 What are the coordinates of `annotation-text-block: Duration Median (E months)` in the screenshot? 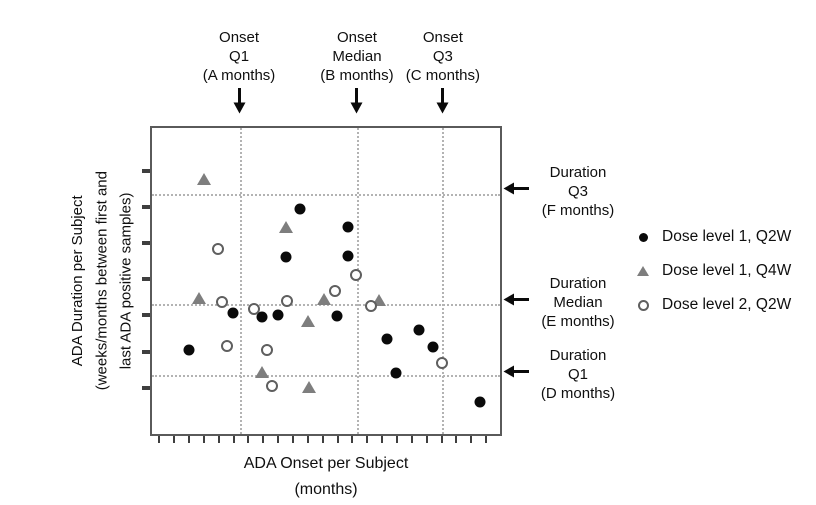 It's located at (578, 302).